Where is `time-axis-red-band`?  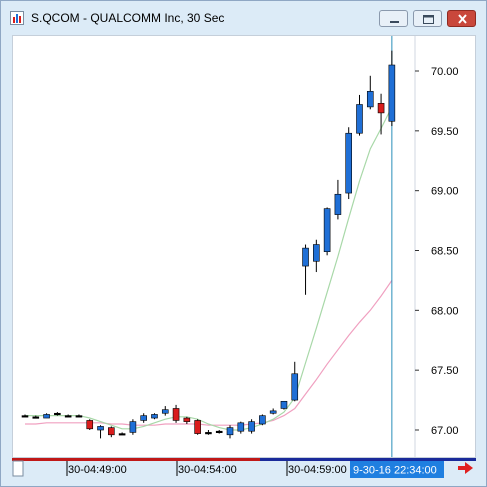
time-axis-red-band is located at coordinates (244, 459).